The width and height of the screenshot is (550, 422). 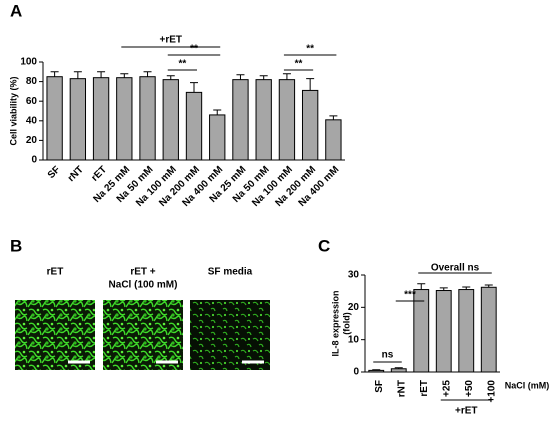 I want to click on annotation: NaCl (mM), so click(x=527, y=385).